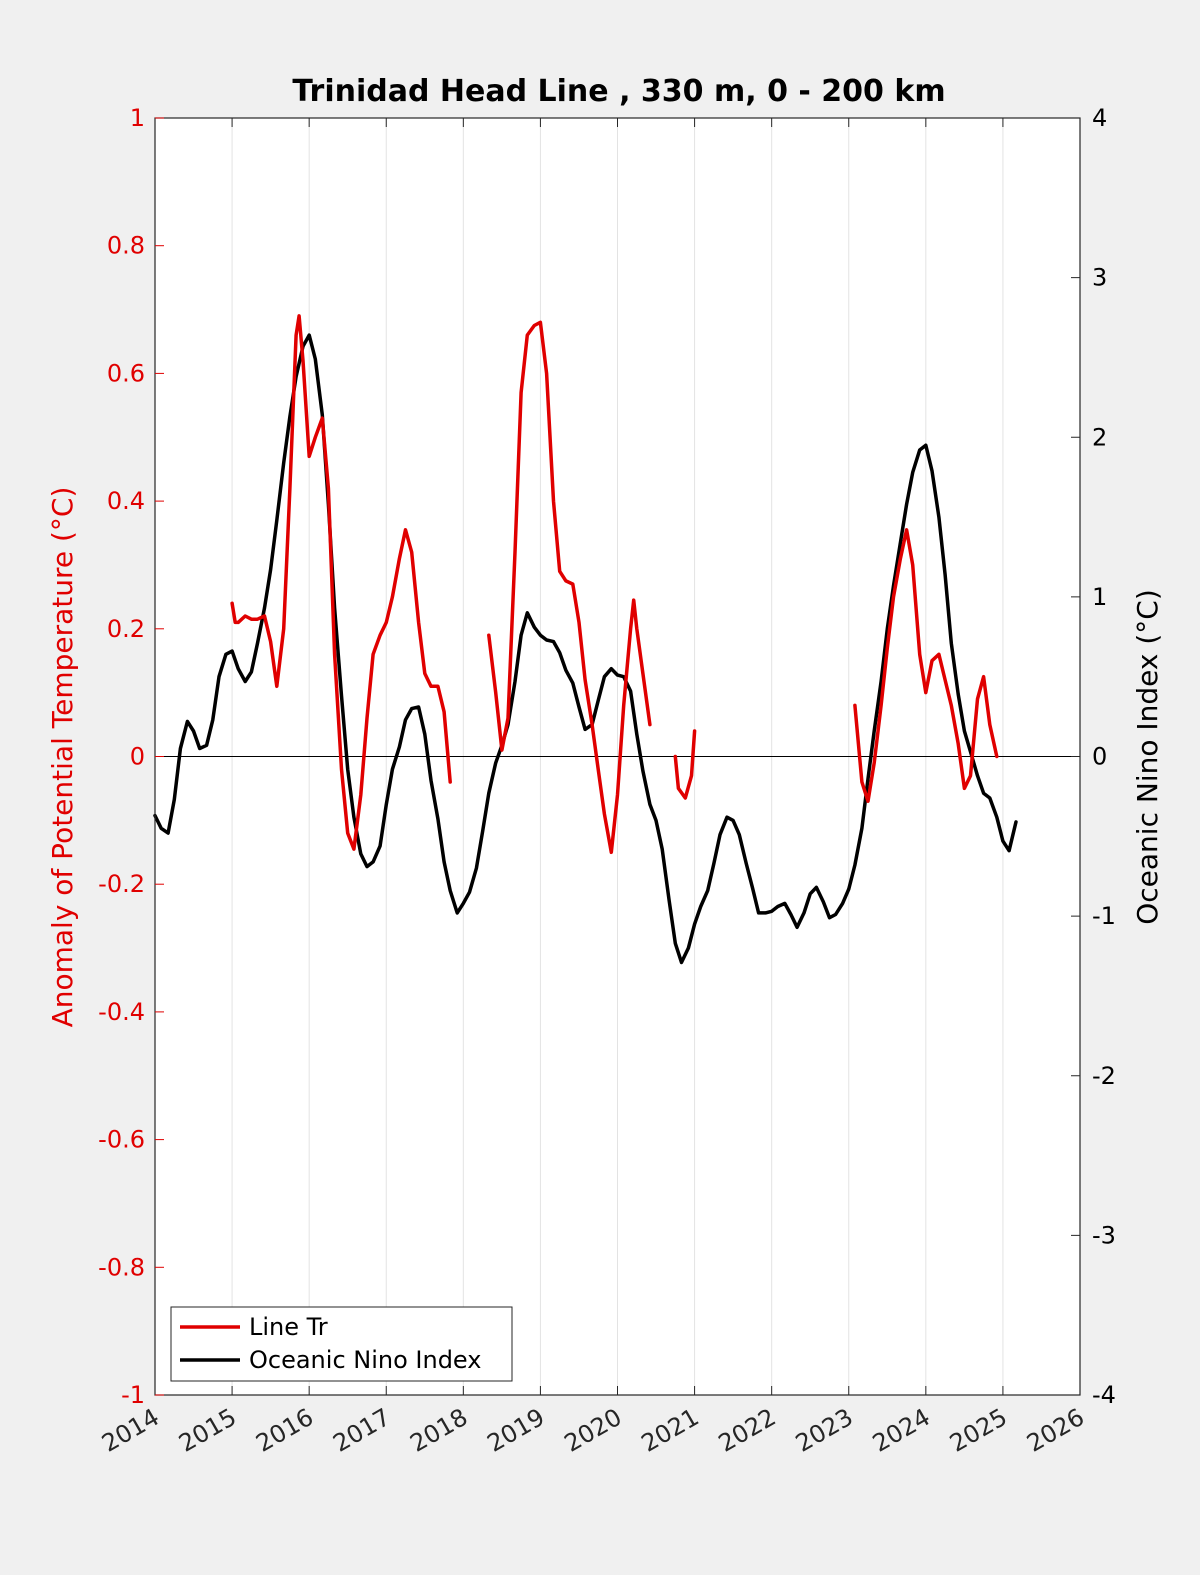 This screenshot has height=1575, width=1200. What do you see at coordinates (126, 246) in the screenshot?
I see `y-left-tick-label: 0.8` at bounding box center [126, 246].